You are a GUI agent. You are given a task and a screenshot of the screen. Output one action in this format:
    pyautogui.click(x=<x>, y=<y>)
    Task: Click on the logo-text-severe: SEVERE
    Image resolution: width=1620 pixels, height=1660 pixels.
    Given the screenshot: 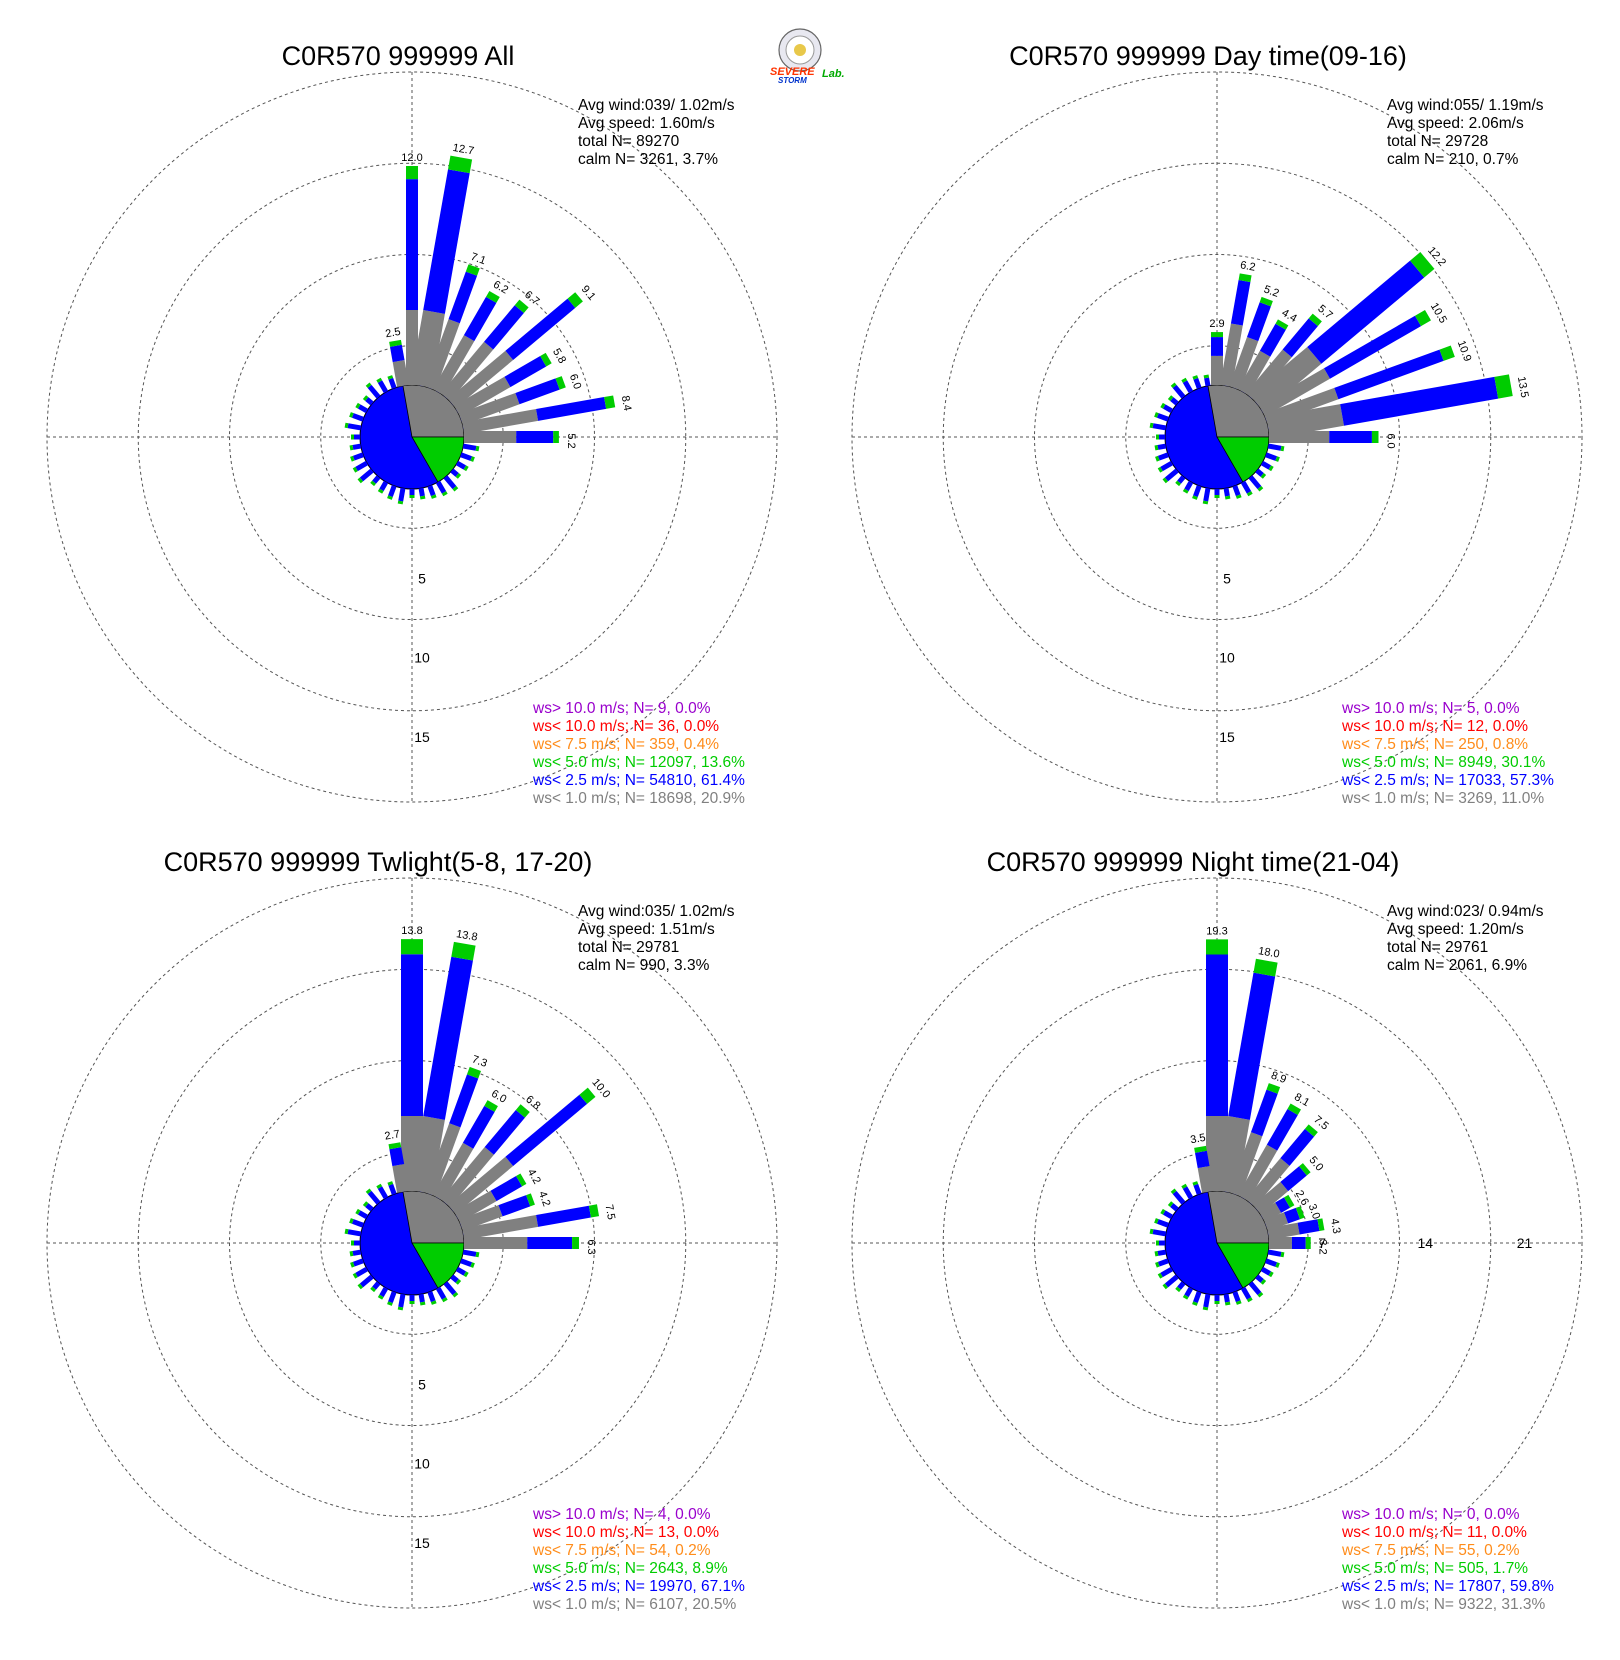 What is the action you would take?
    pyautogui.click(x=792, y=72)
    